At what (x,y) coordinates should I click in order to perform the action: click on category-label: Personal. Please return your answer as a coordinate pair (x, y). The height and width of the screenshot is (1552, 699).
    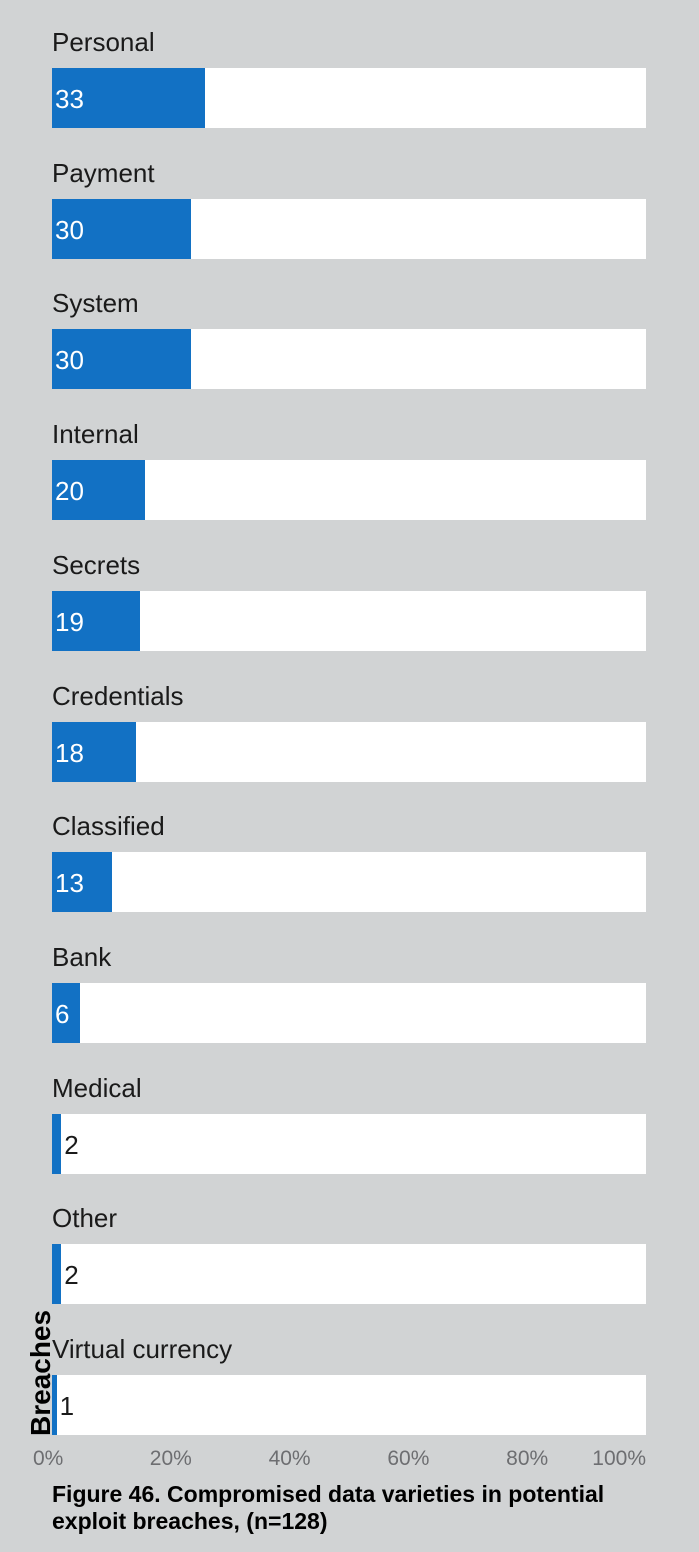
    Looking at the image, I should click on (103, 42).